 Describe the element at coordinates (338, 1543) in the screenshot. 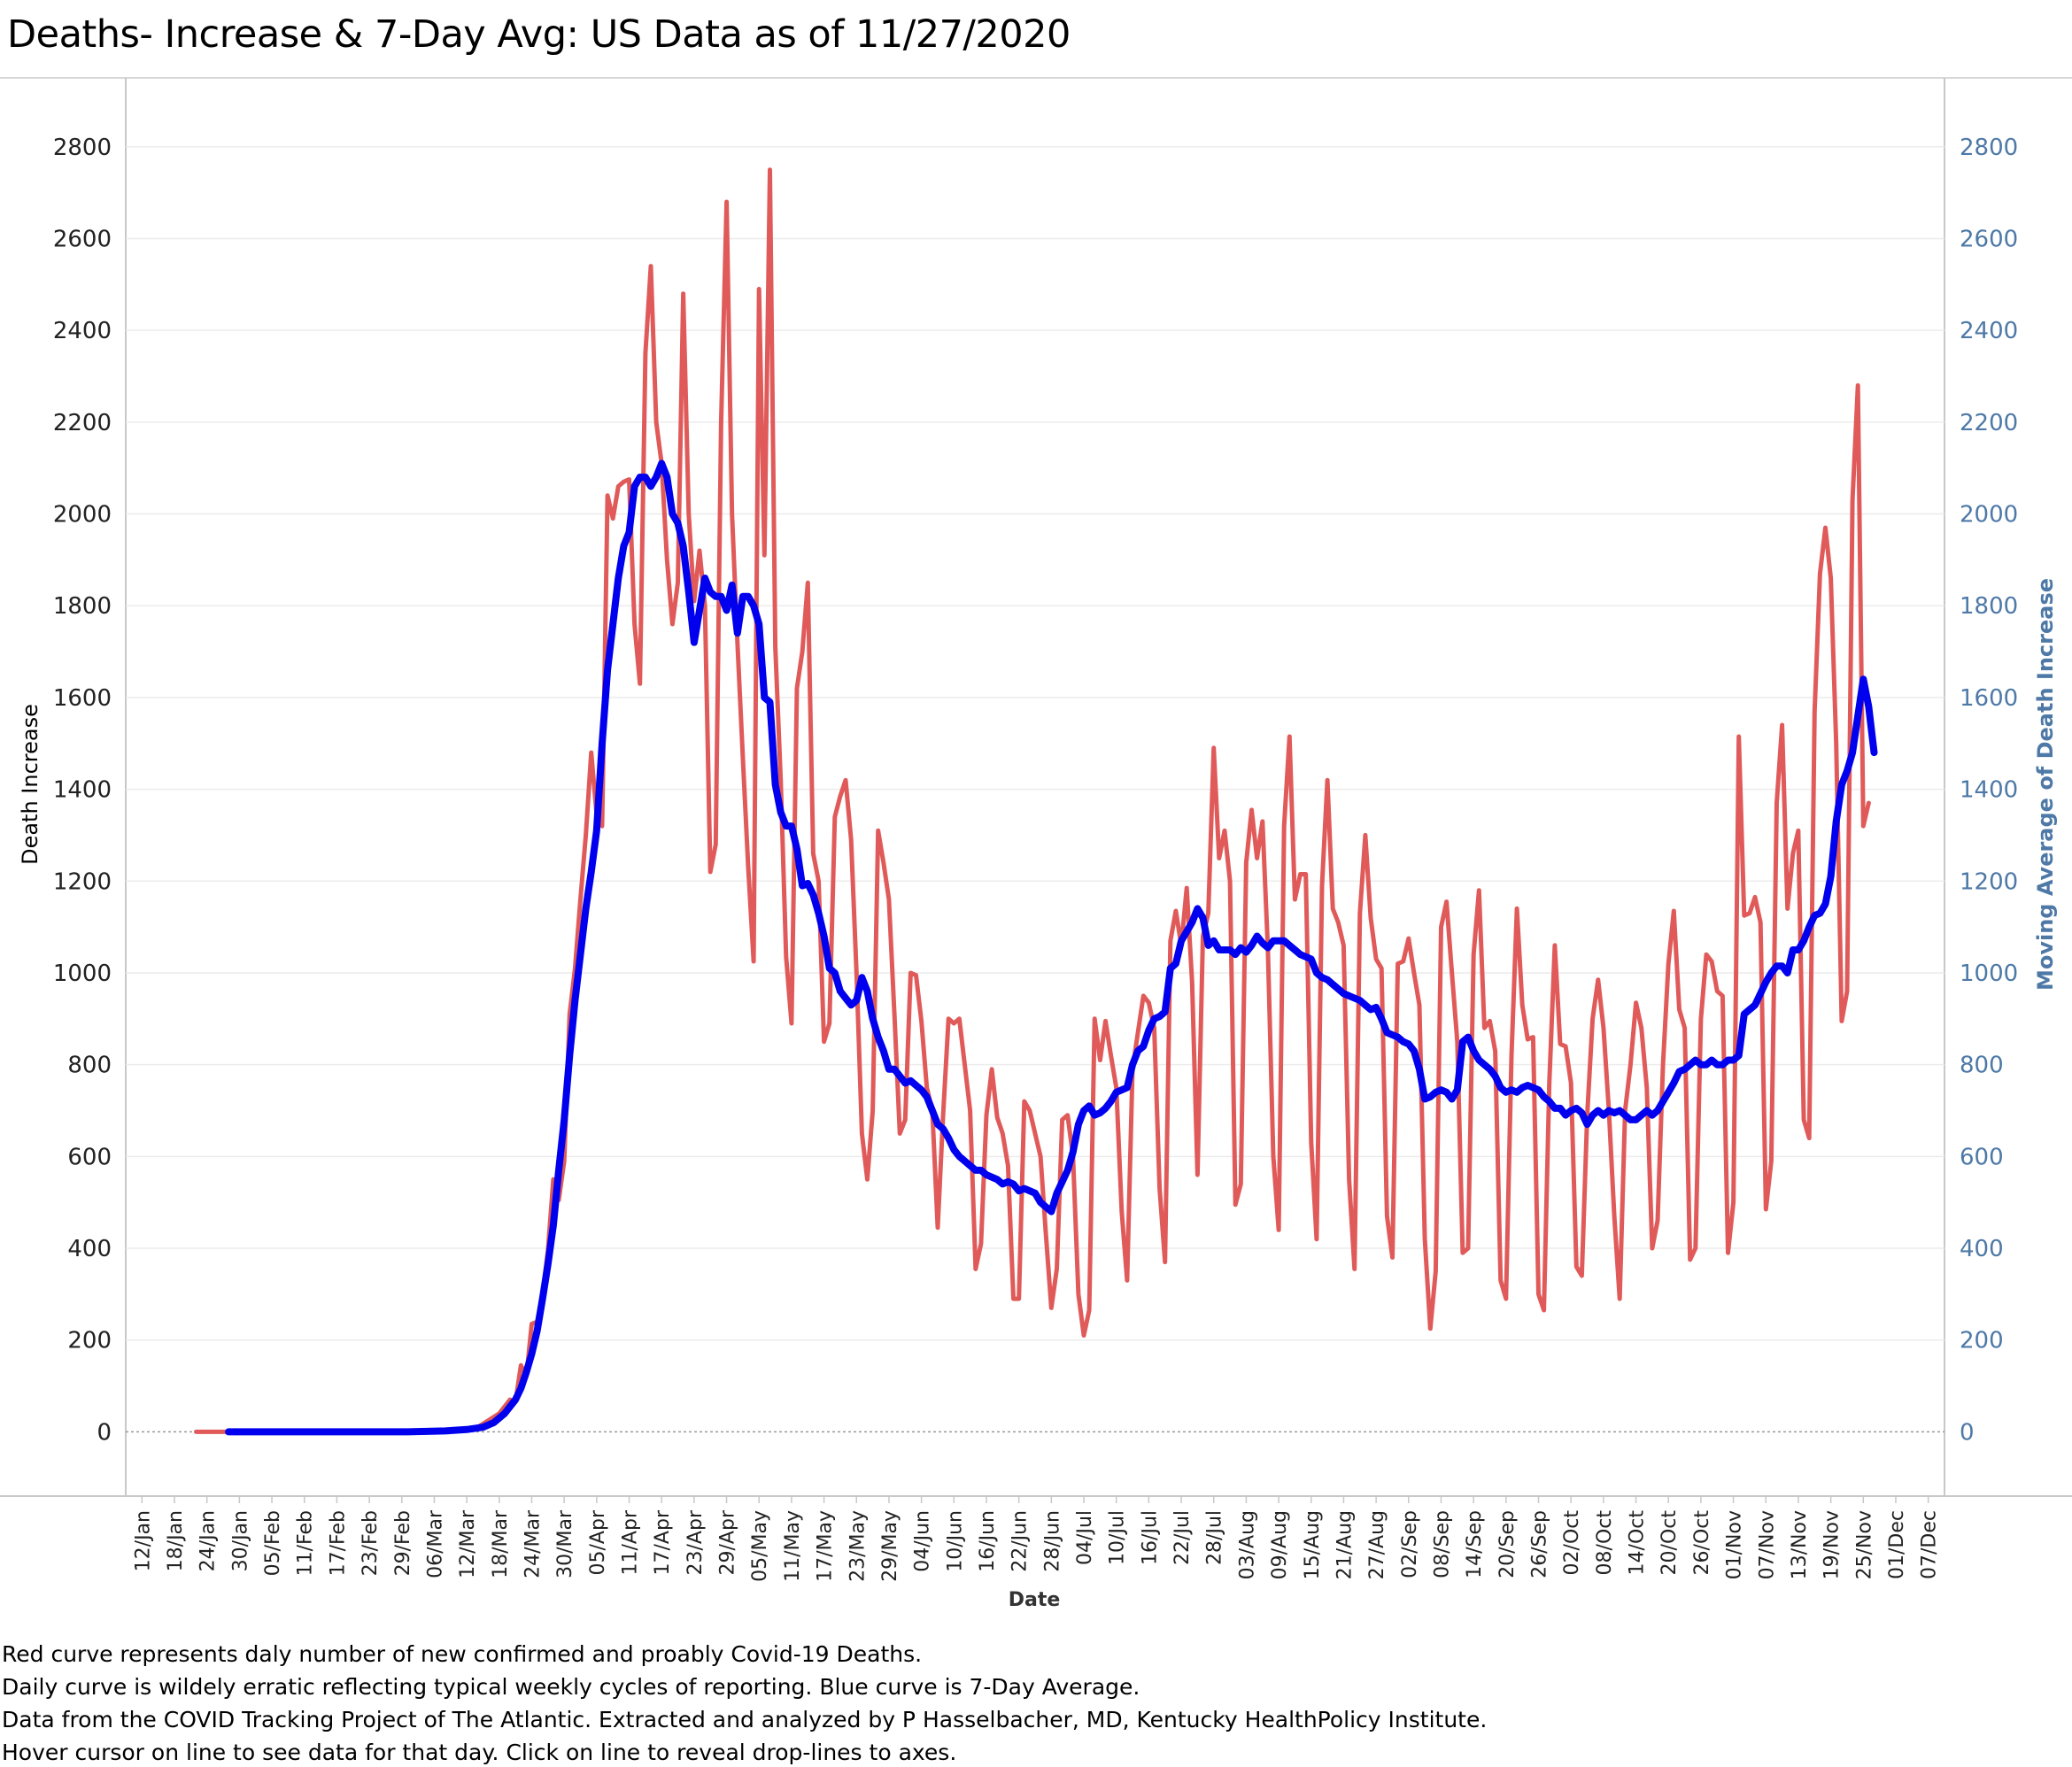

I see `x-tick-label: 17/Feb` at that location.